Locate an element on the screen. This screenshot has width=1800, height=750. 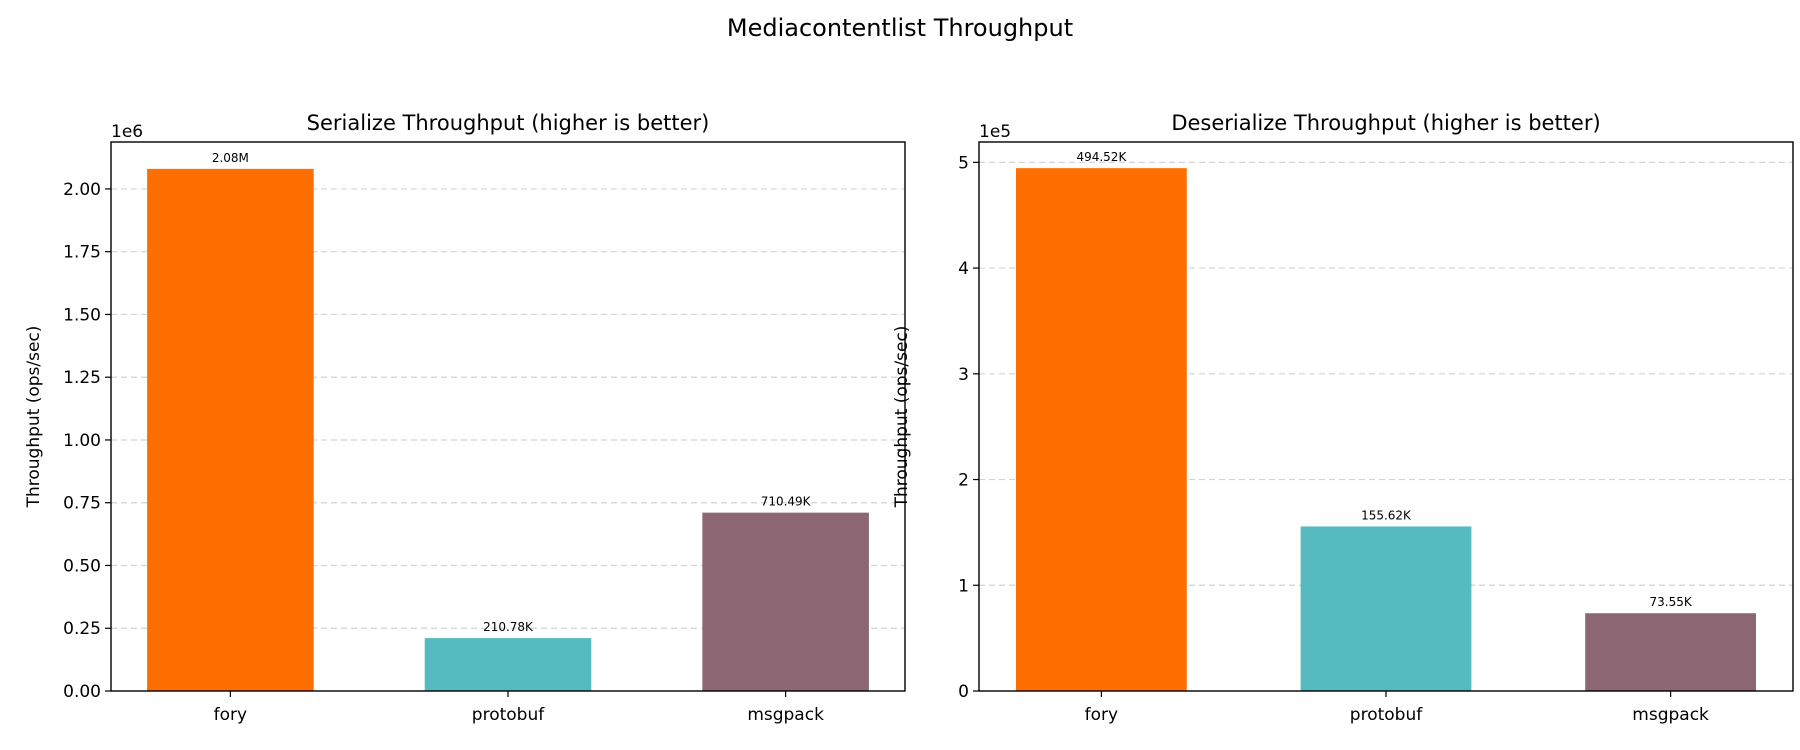
data-label: 2.08M is located at coordinates (230, 158).